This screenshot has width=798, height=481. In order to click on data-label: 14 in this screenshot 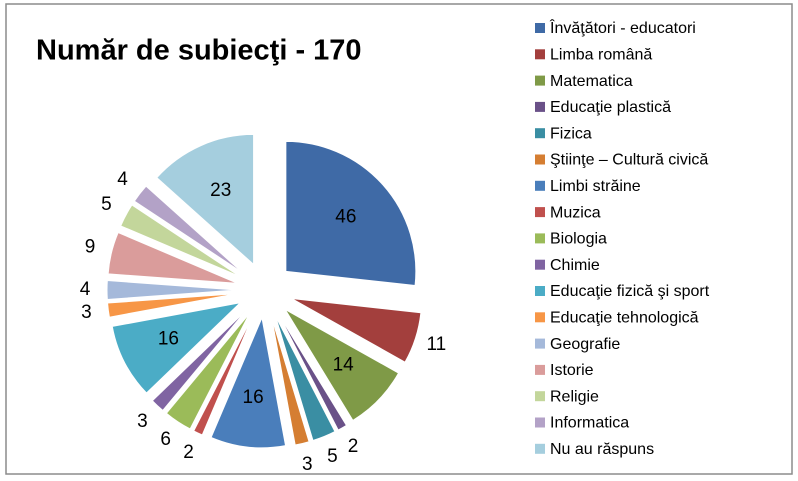, I will do `click(344, 364)`.